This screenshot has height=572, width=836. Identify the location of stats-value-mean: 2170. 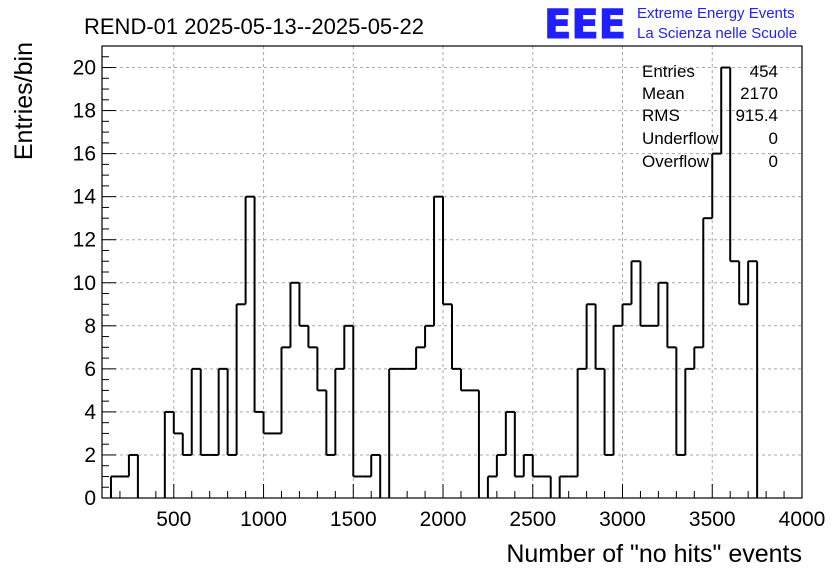
(759, 93).